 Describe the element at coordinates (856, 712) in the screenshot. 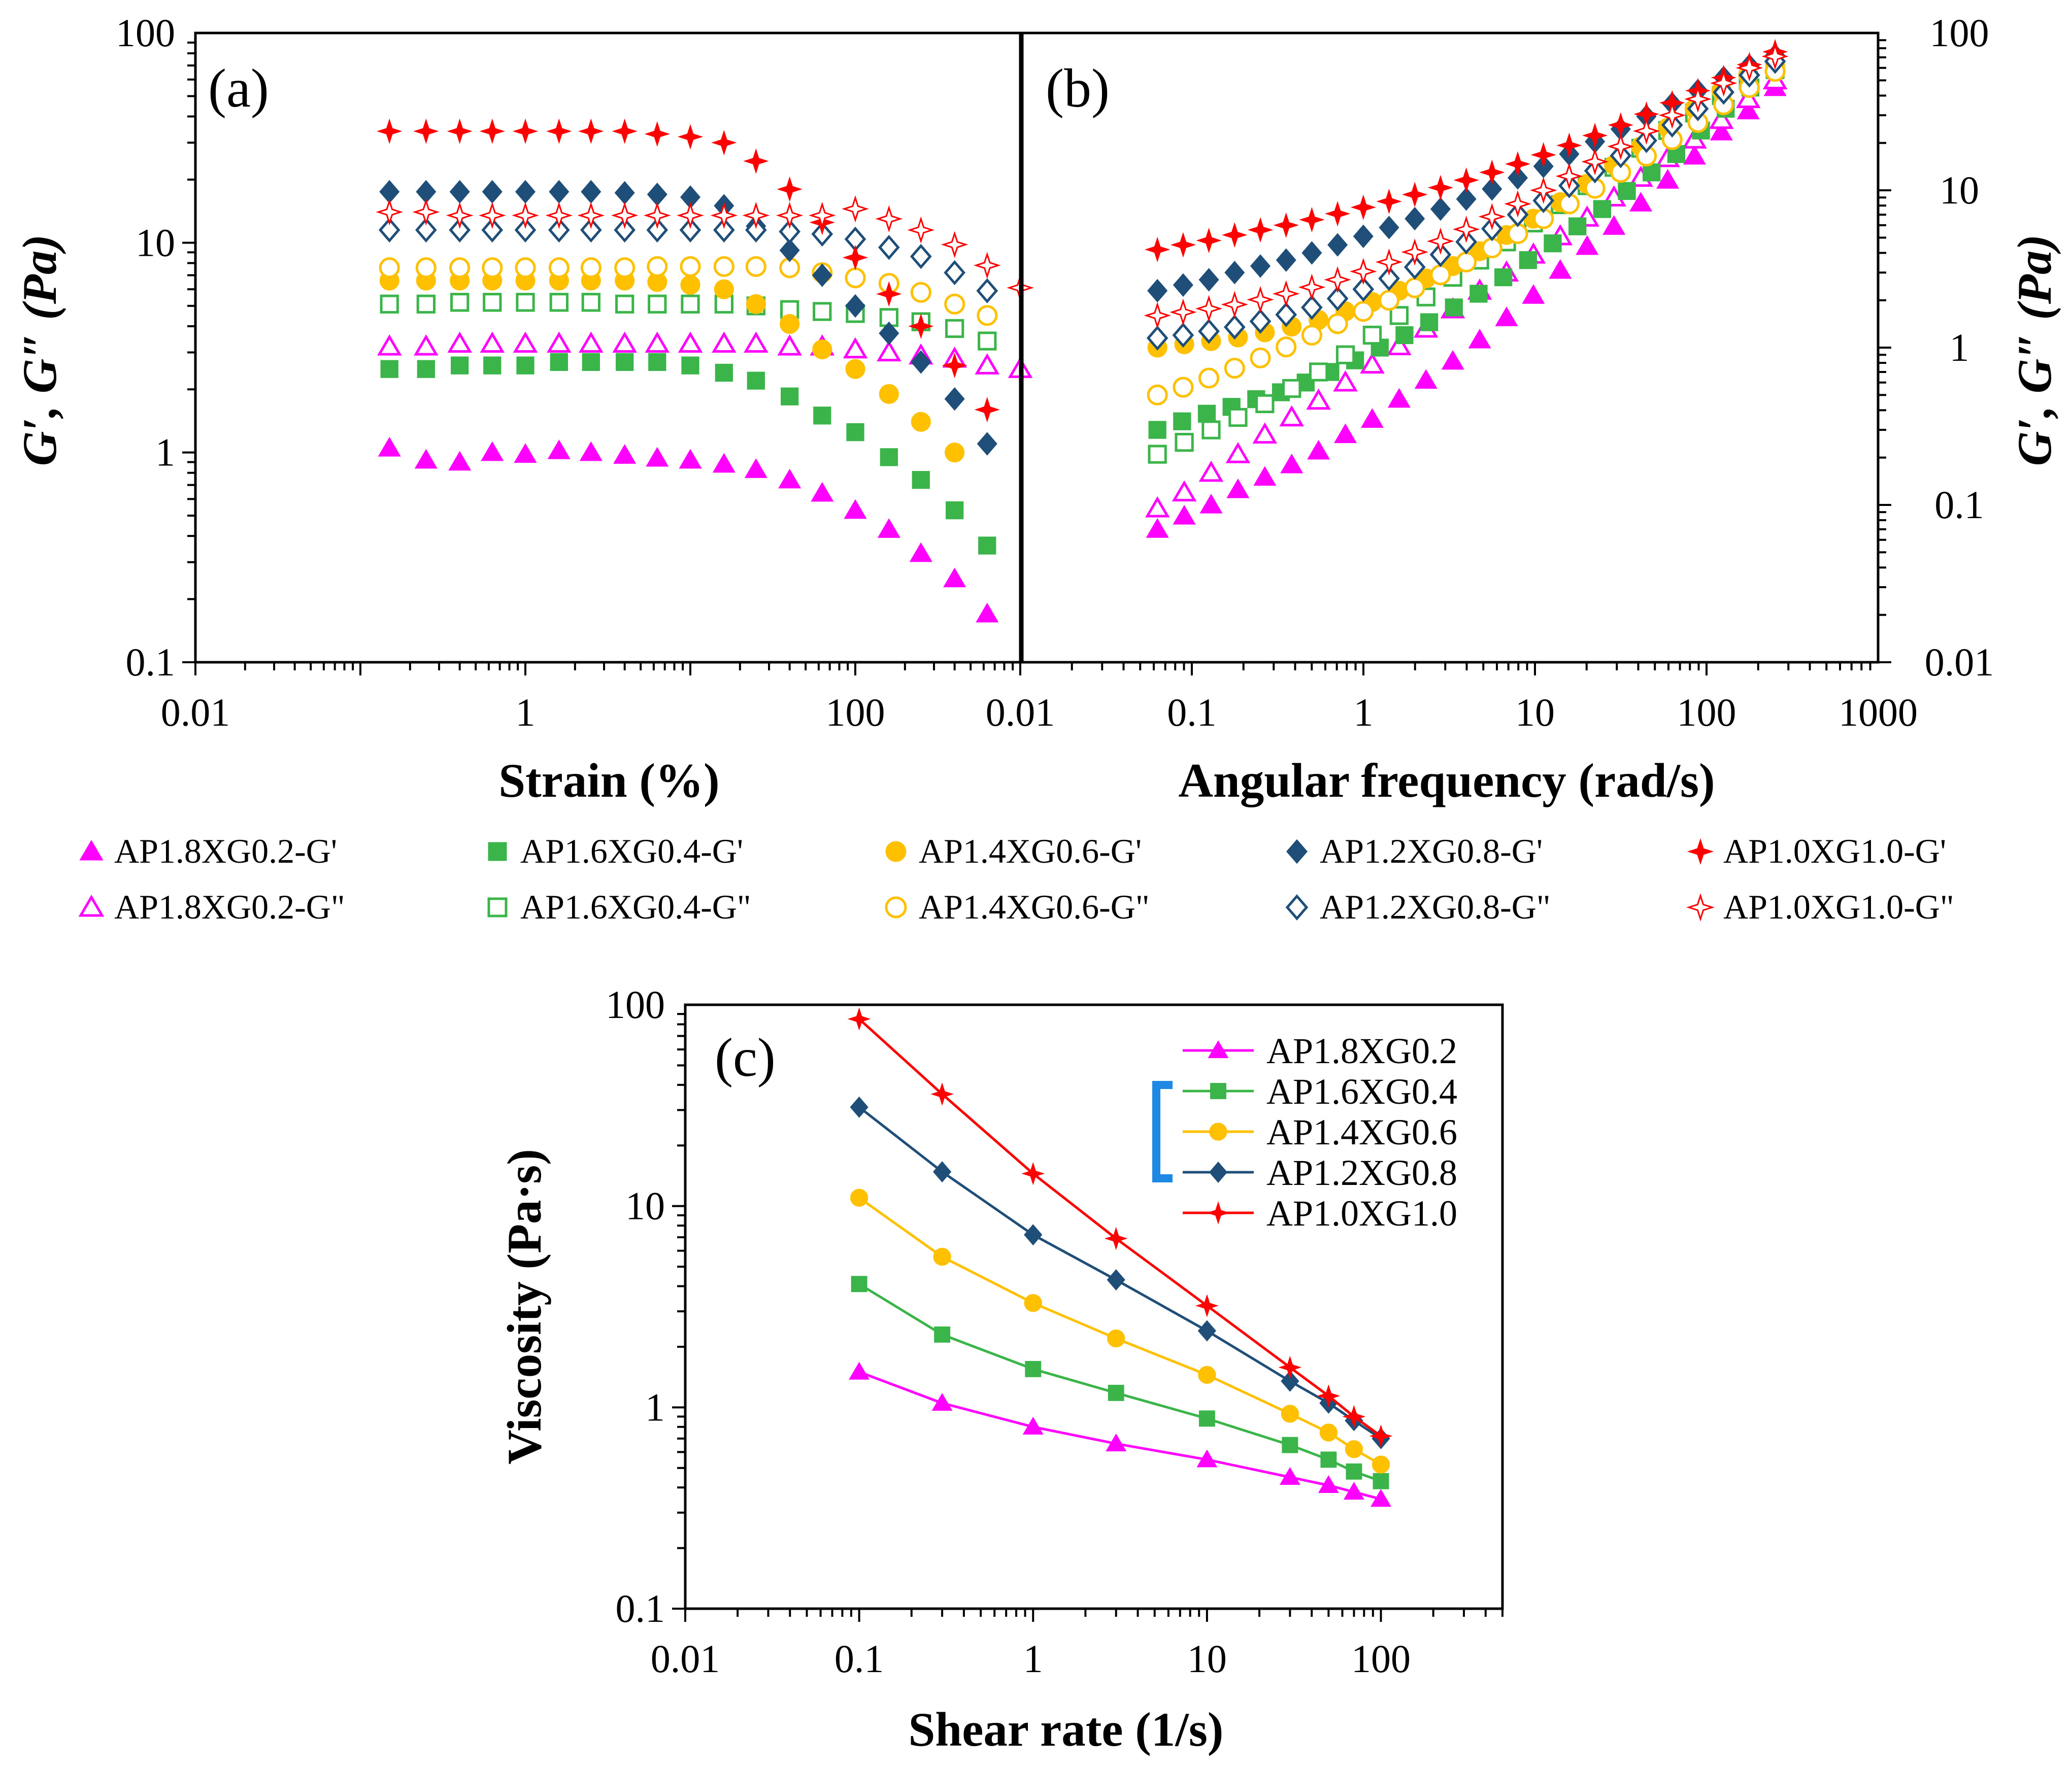

I see `x-tick-label: 100` at that location.